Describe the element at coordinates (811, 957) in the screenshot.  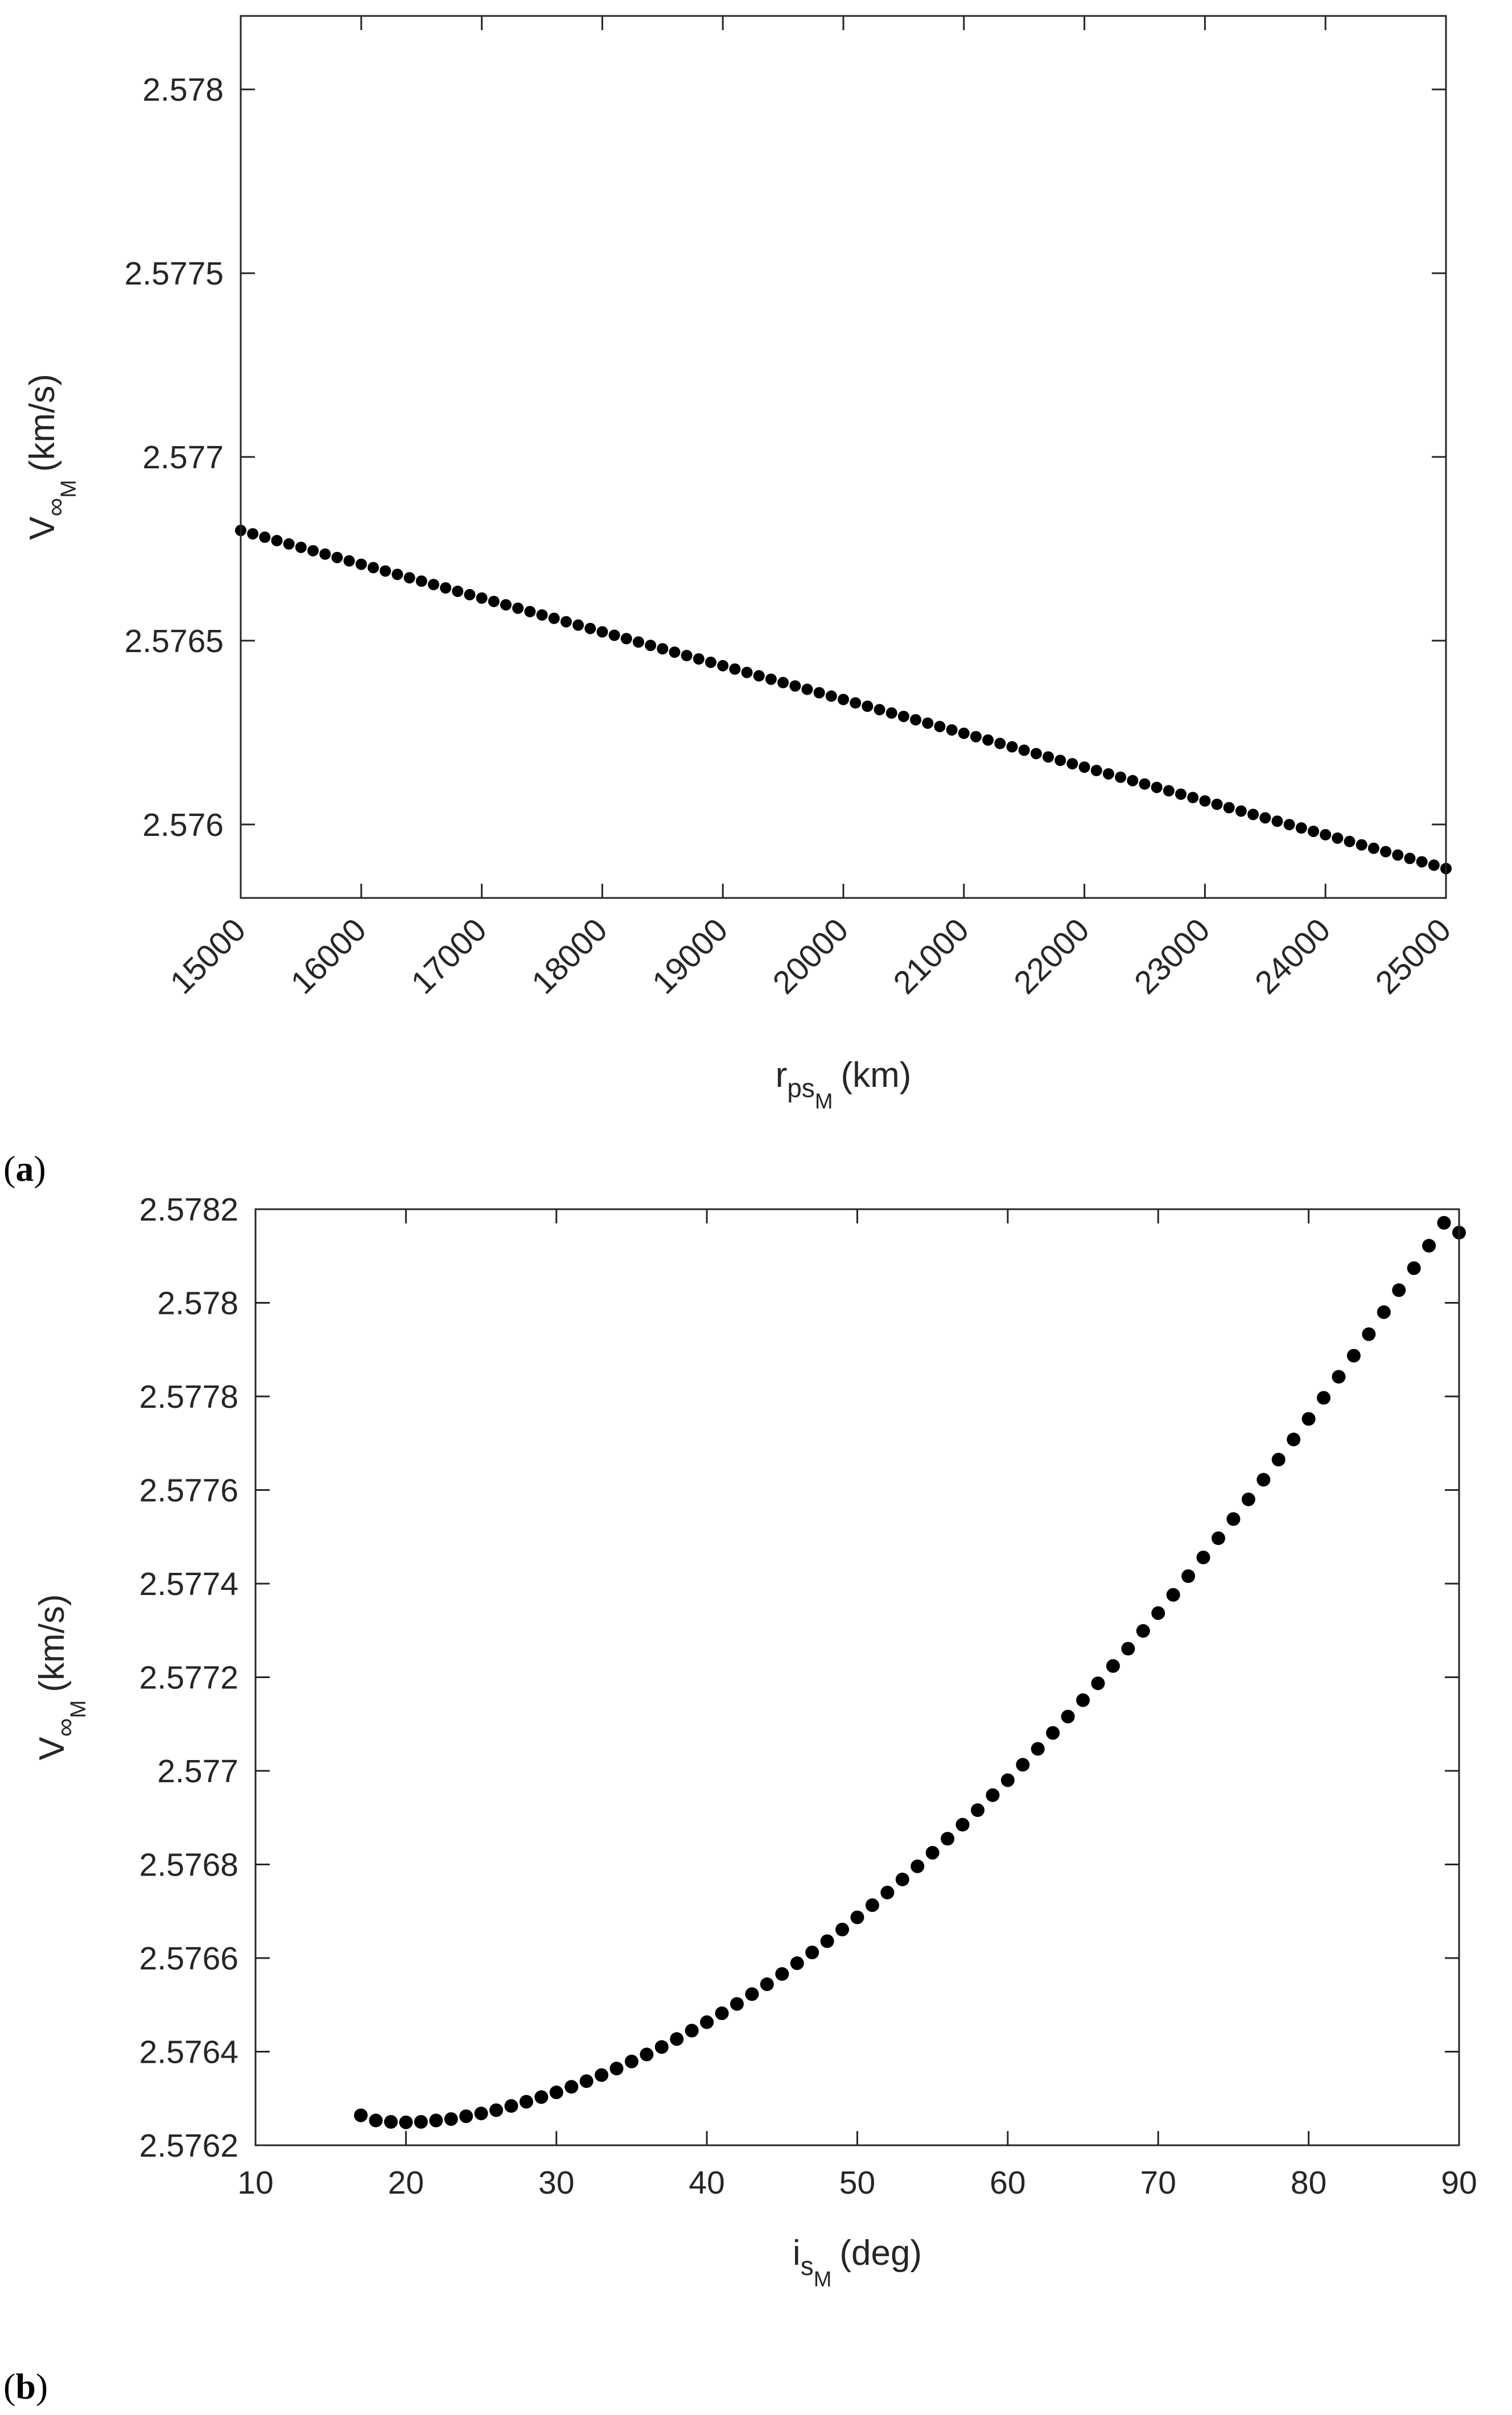
I see `x-tick-label: 20000` at that location.